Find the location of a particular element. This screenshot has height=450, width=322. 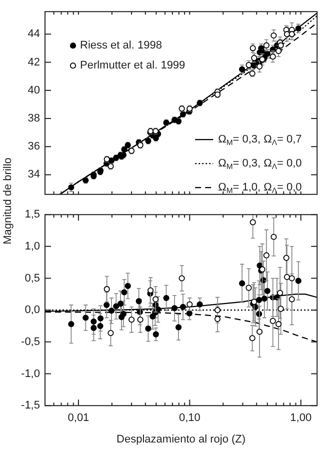

y-tick-label: 1,5 is located at coordinates (32, 214).